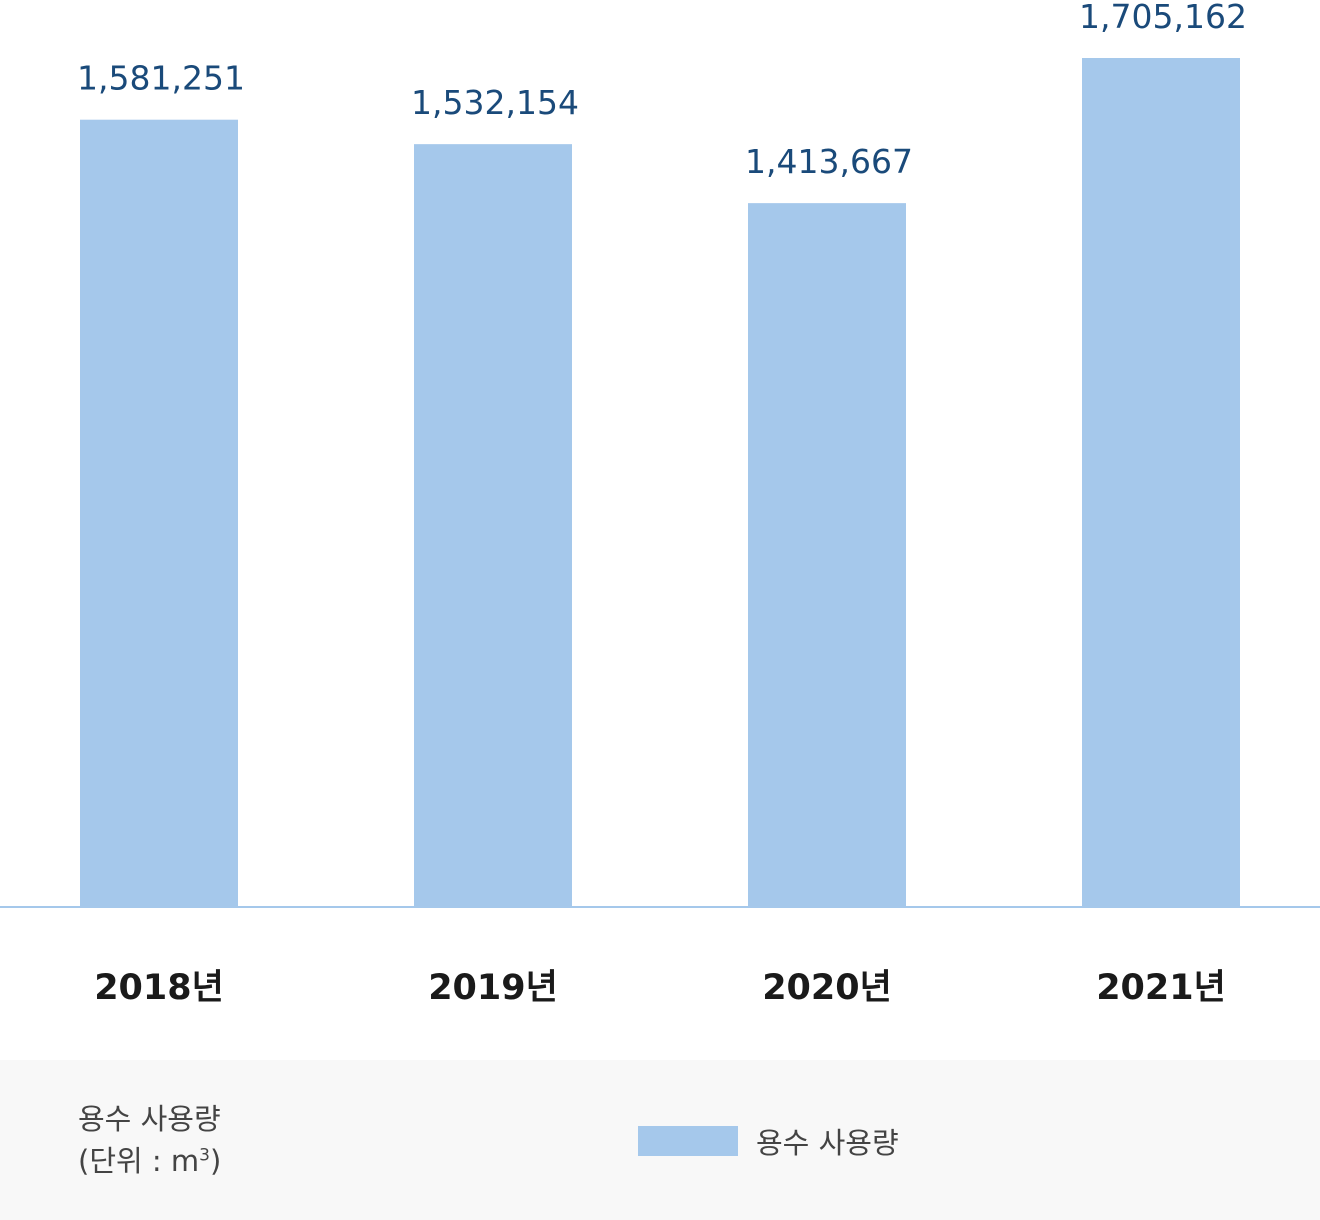 Image resolution: width=1320 pixels, height=1220 pixels. I want to click on chart-footer: 용수 사용량 (단위 : m3) 용수 사용량, so click(660, 1140).